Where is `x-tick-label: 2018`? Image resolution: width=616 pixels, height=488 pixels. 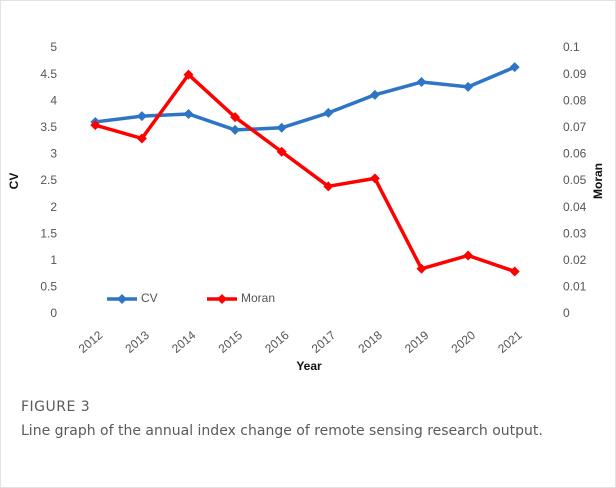 x-tick-label: 2018 is located at coordinates (370, 342).